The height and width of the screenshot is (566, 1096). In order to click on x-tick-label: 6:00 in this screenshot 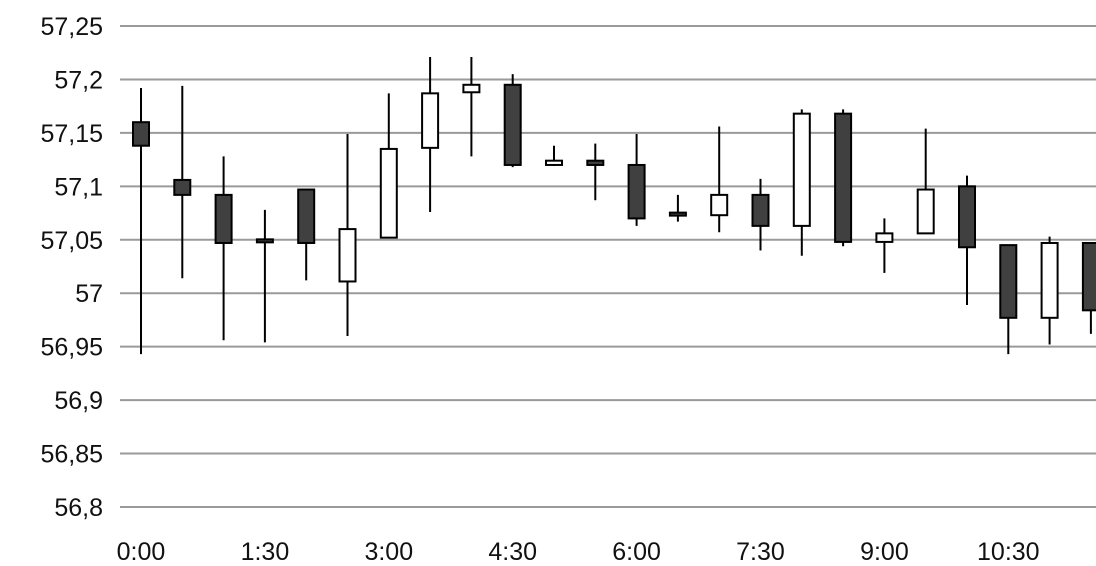, I will do `click(636, 552)`.